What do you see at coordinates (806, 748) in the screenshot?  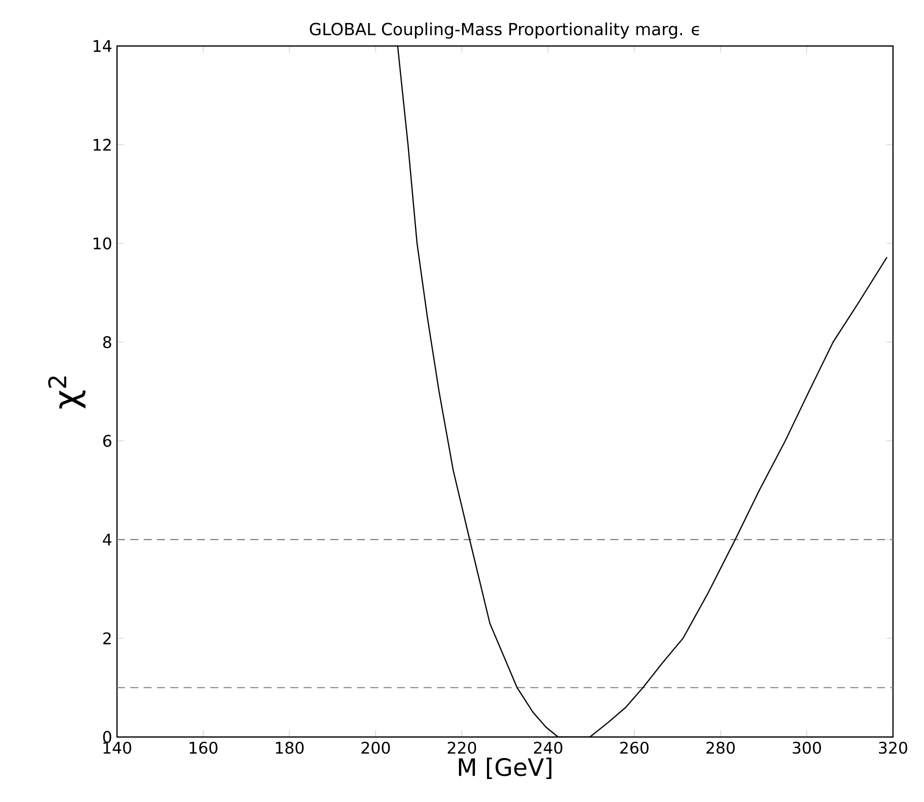 I see `x-tick-label: 300` at bounding box center [806, 748].